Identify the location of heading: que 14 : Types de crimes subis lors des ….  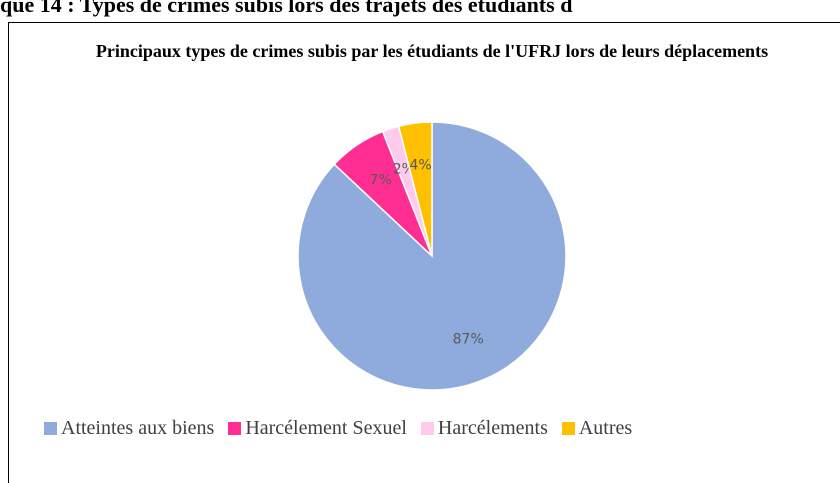
(286, 8).